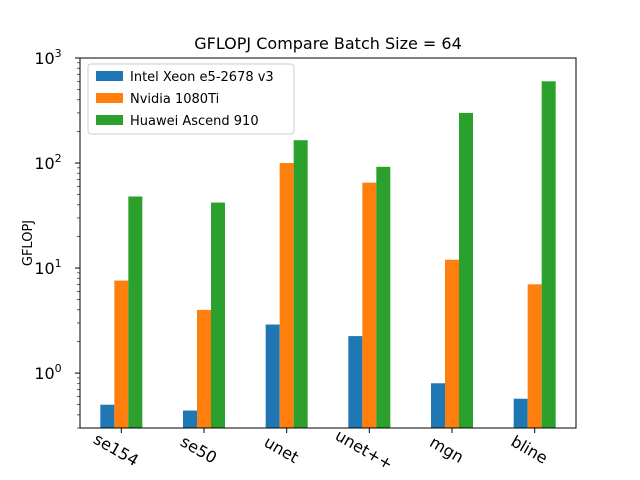 The height and width of the screenshot is (480, 640). I want to click on legend-label: Nvidia 1080Ti, so click(174, 99).